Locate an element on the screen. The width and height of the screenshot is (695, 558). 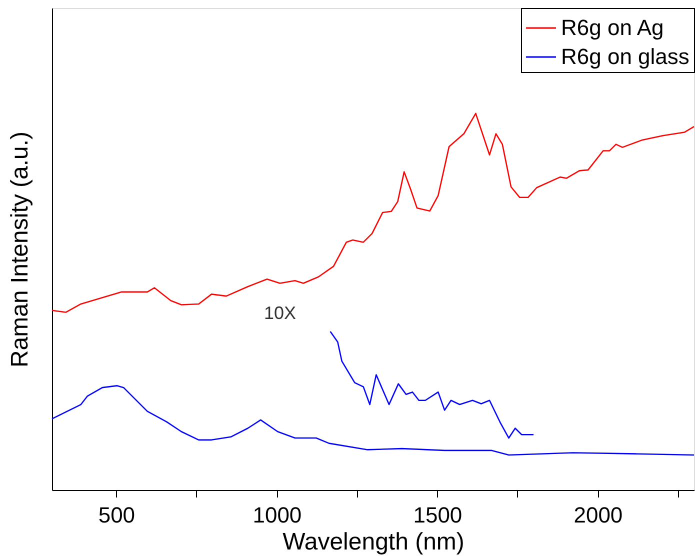
annotation: 10X is located at coordinates (280, 313).